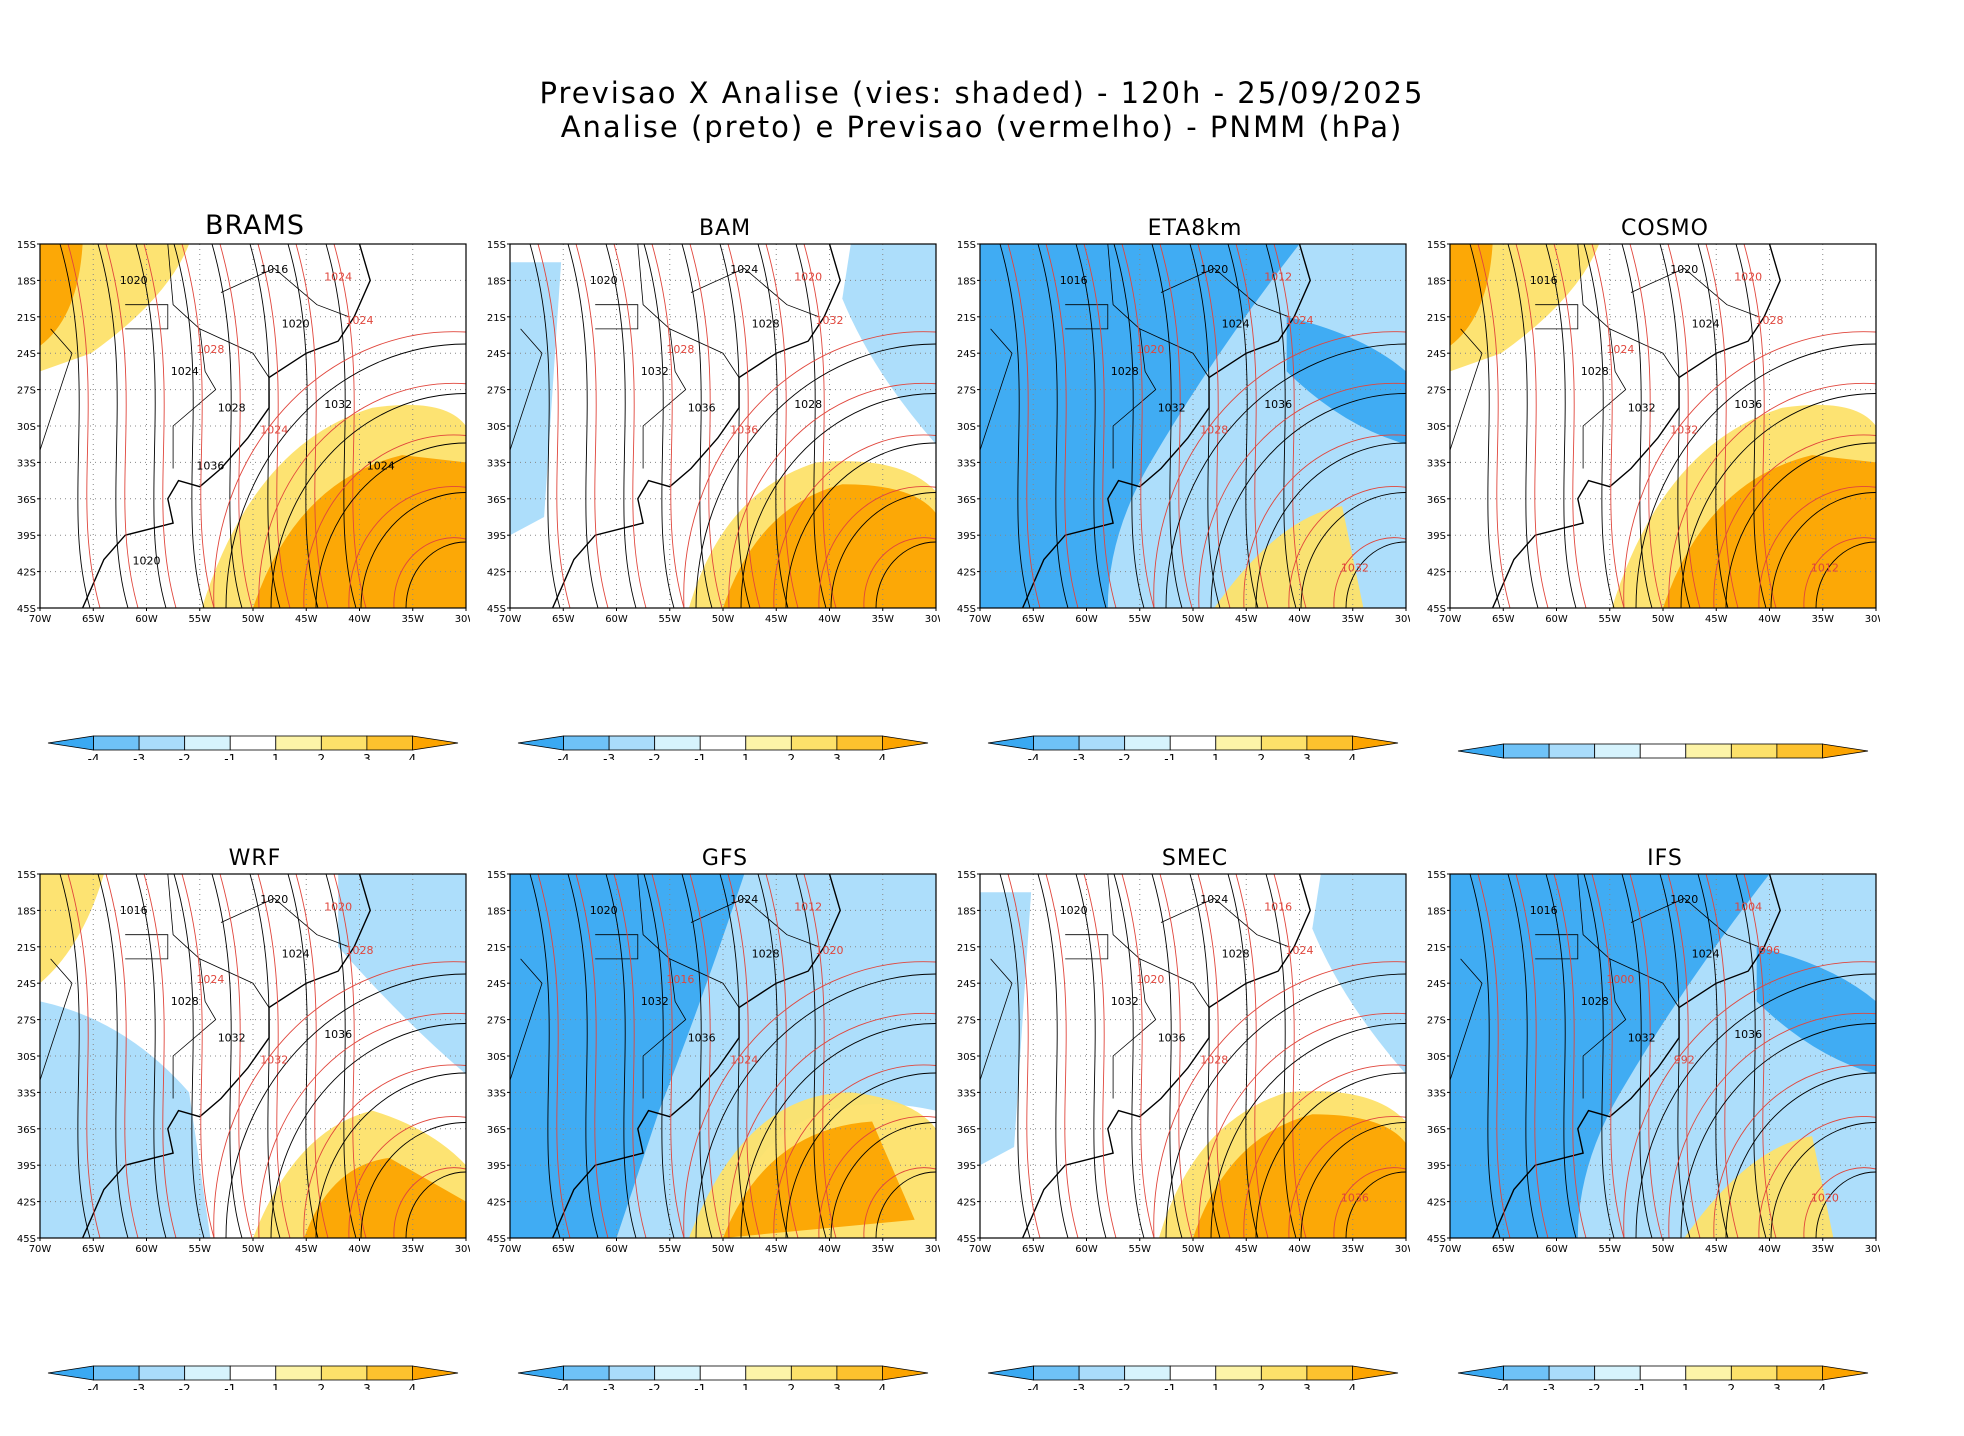  What do you see at coordinates (609, 1386) in the screenshot?
I see `colorbar-label: -3` at bounding box center [609, 1386].